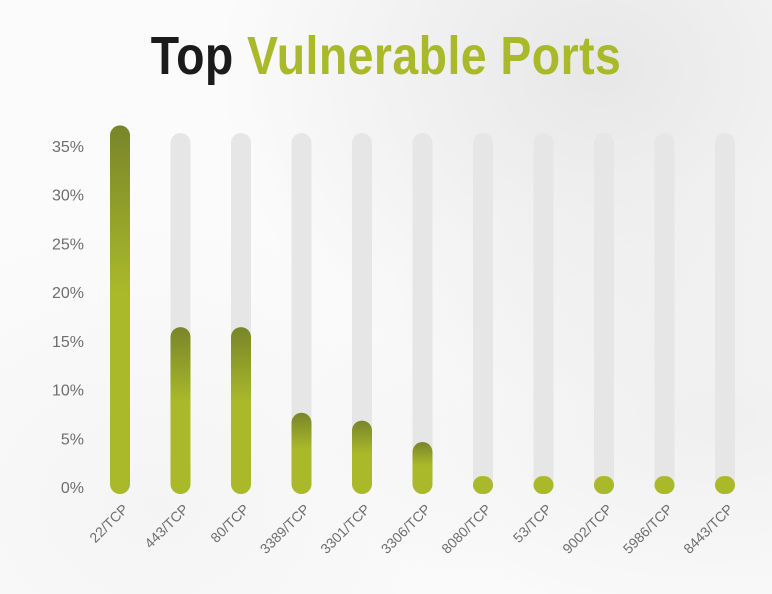 This screenshot has width=772, height=594. I want to click on bar-5986-tcp, so click(664, 485).